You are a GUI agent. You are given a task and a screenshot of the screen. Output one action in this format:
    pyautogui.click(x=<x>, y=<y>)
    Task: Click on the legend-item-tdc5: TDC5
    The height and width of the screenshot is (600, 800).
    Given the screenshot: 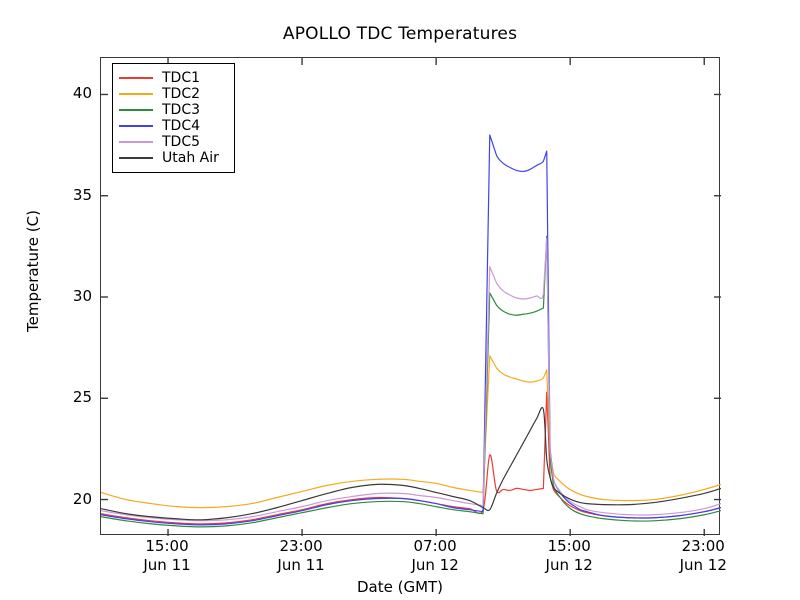 What is the action you would take?
    pyautogui.click(x=173, y=142)
    